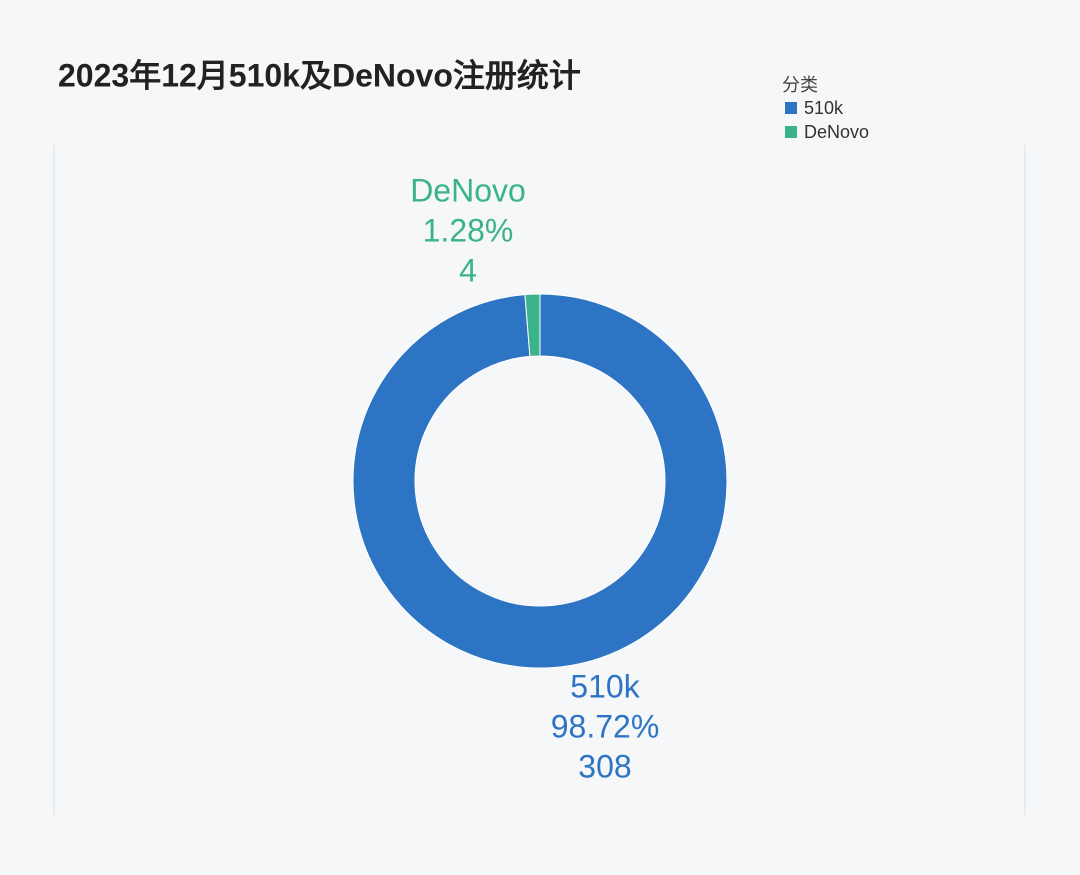  Describe the element at coordinates (319, 75) in the screenshot. I see `chart-title: 2023年12月510k及DeNovo注册统计` at that location.